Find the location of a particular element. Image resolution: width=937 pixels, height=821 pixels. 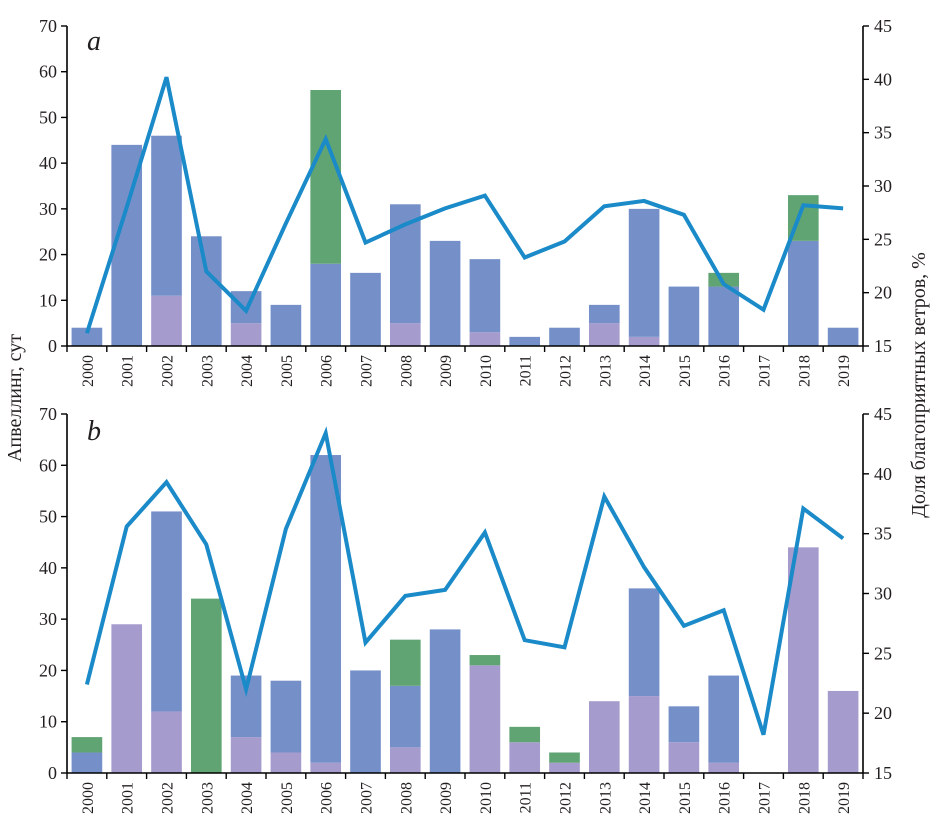

x-tick-label-2006: 2006 is located at coordinates (327, 371).